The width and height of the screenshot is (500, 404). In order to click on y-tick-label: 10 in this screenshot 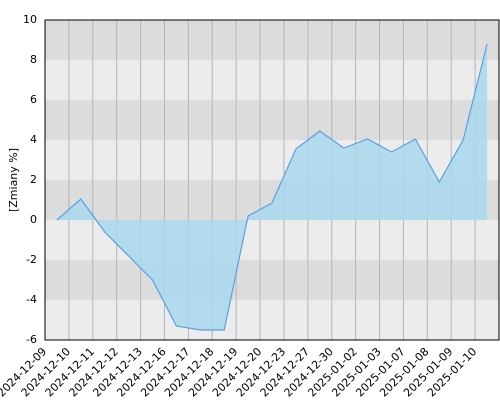, I will do `click(30, 19)`.